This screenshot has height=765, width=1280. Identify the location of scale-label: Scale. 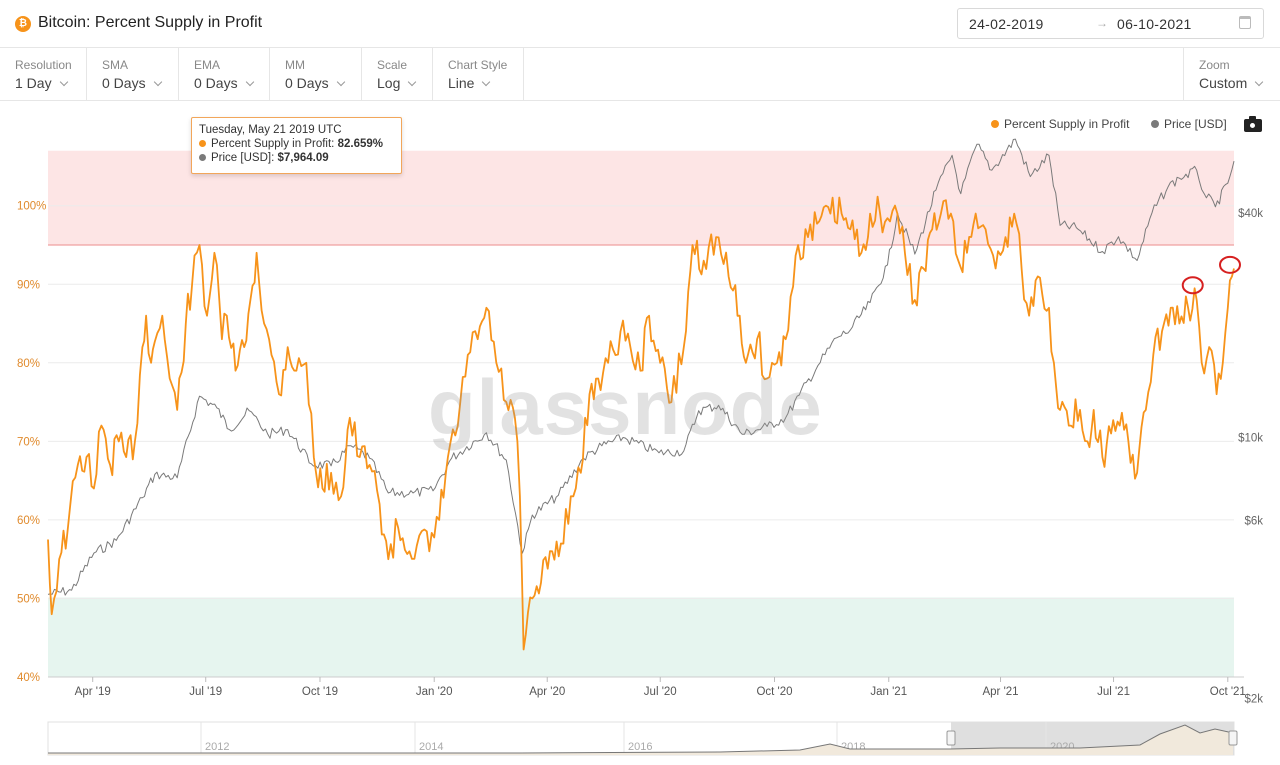
(392, 65).